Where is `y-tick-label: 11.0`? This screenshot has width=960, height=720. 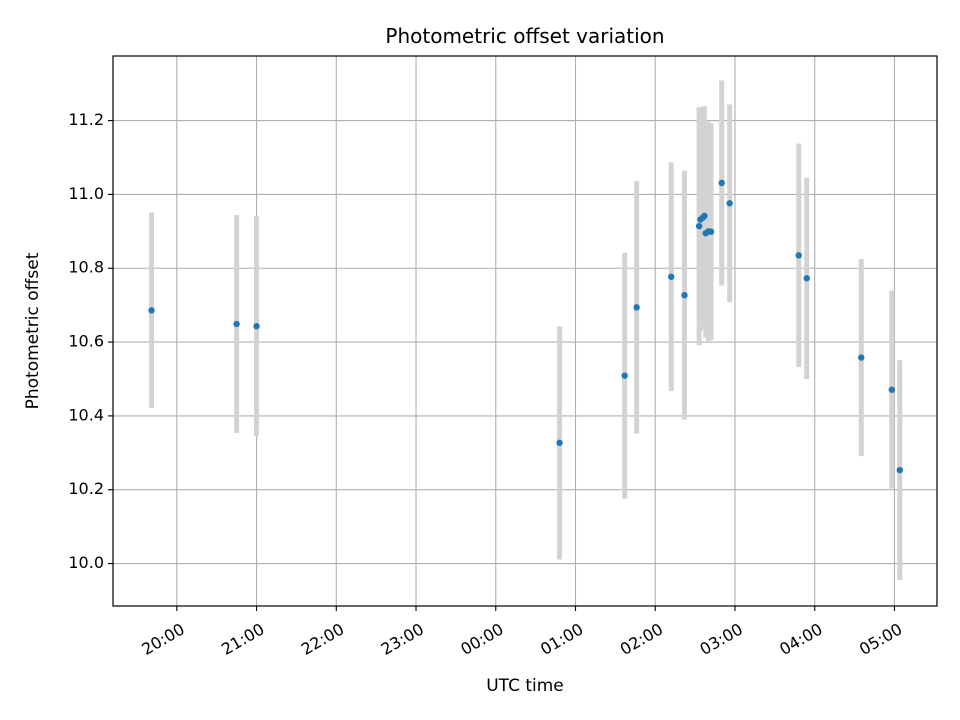 y-tick-label: 11.0 is located at coordinates (86, 193).